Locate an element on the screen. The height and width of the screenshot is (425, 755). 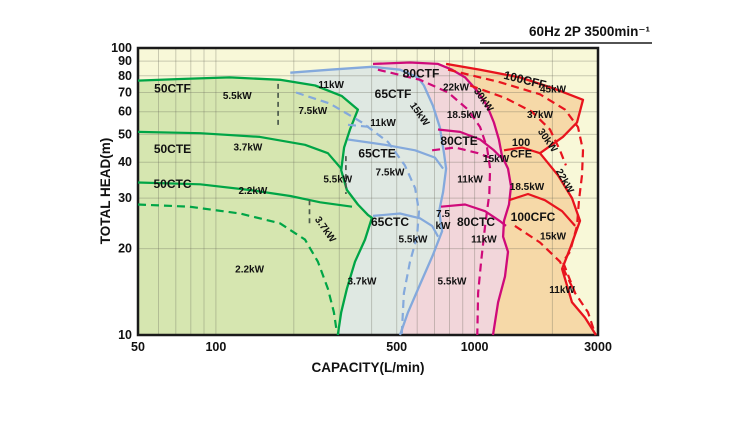
chart-label-kw: kW is located at coordinates (444, 226).